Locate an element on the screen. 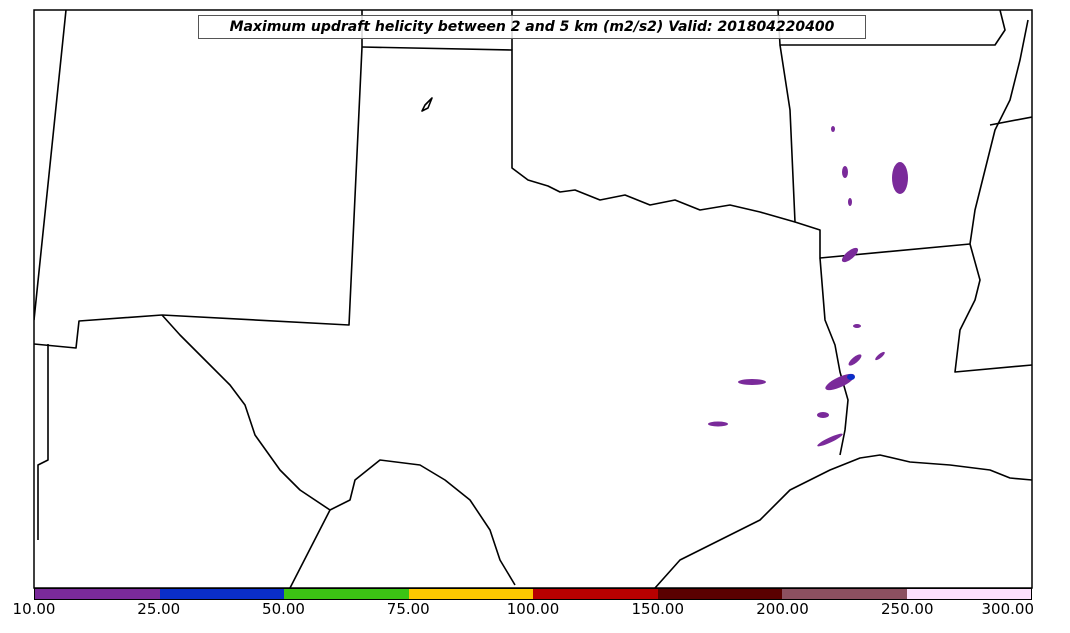 Image resolution: width=1070 pixels, height=633 pixels. colorbar-tick-label: 100.00 is located at coordinates (533, 609).